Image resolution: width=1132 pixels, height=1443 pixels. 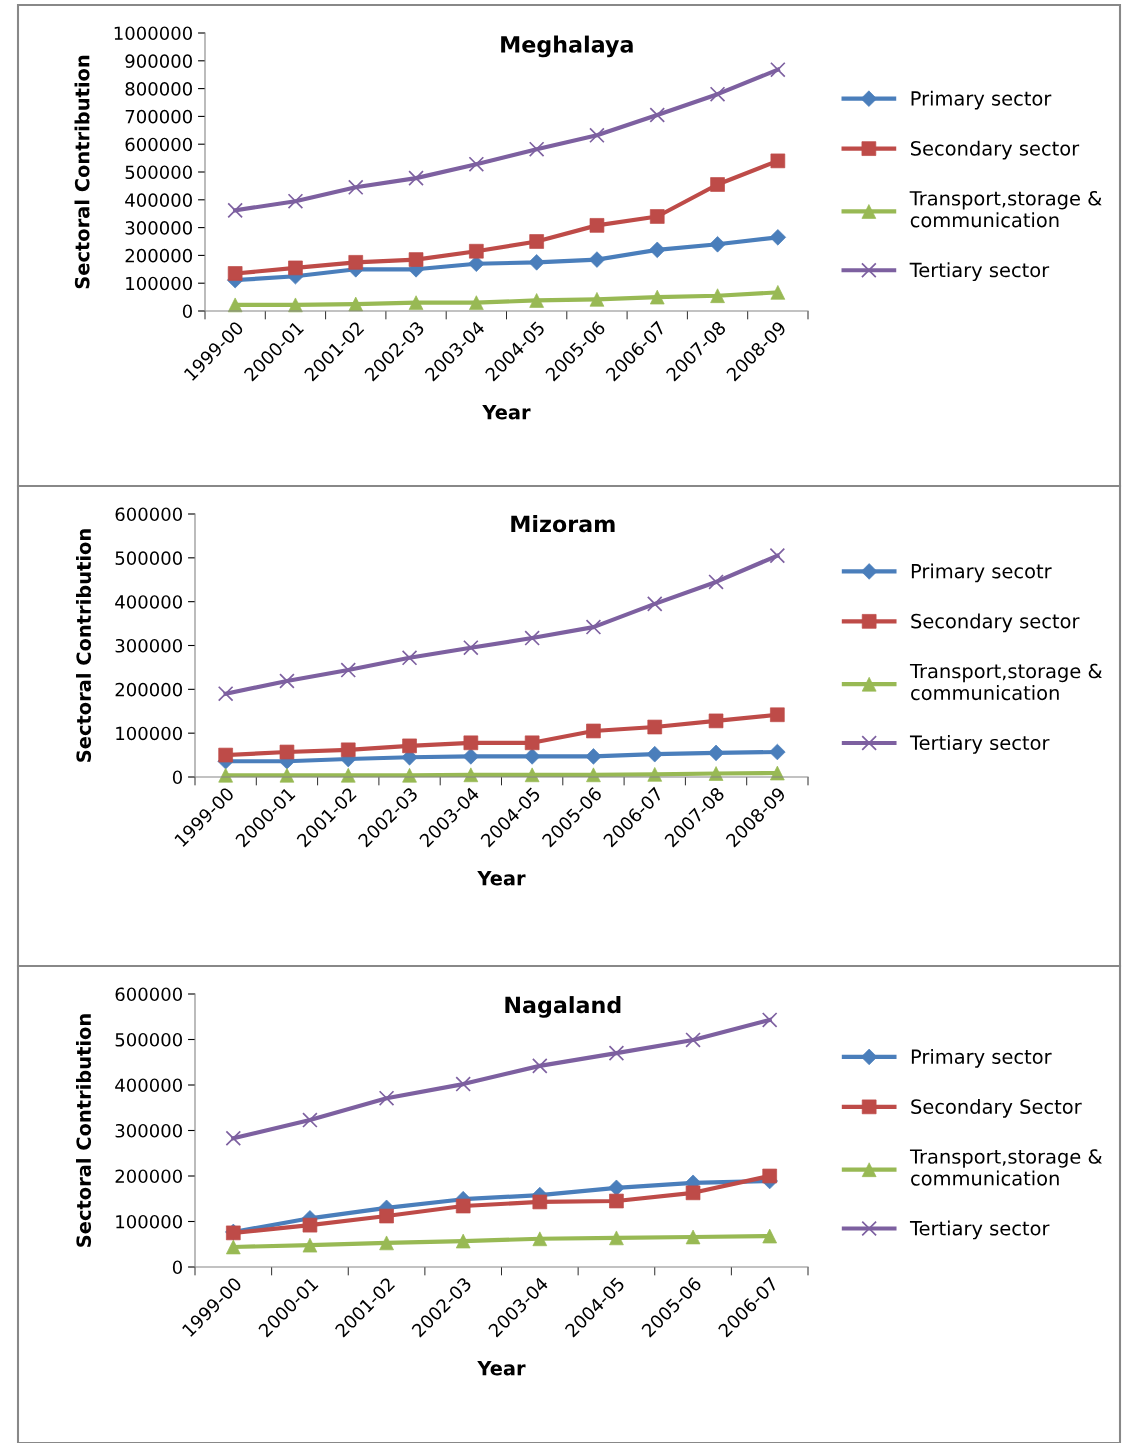 What do you see at coordinates (153, 33) in the screenshot?
I see `y-tick-label: 1000000` at bounding box center [153, 33].